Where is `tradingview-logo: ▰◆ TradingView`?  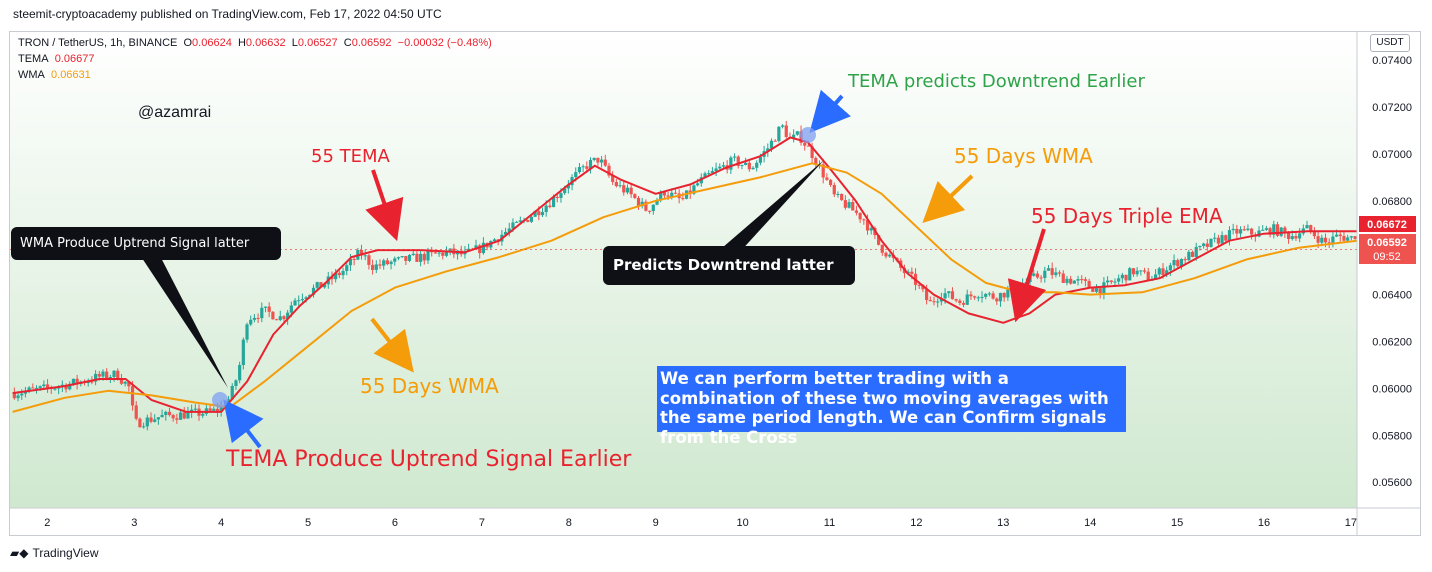
tradingview-logo: ▰◆ TradingView is located at coordinates (54, 553).